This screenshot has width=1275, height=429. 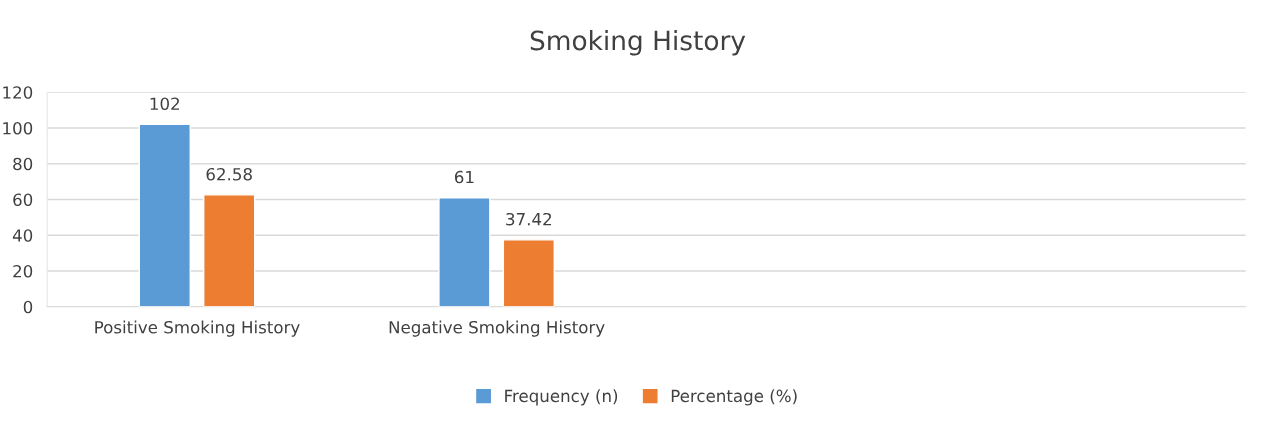 I want to click on data-label: 37.42, so click(x=529, y=219).